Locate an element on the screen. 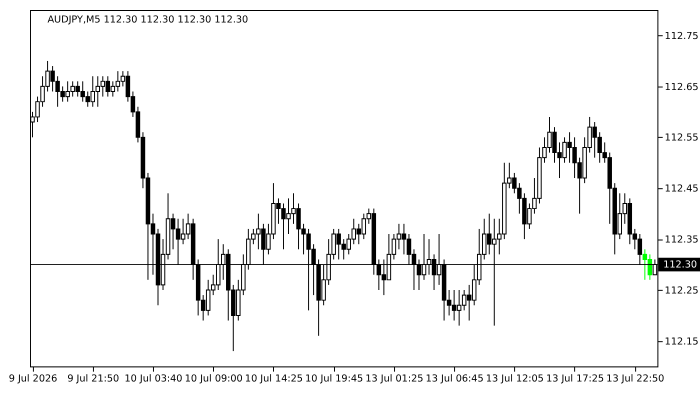 Image resolution: width=700 pixels, height=400 pixels. x-tick-label: 13 Jul 22:50 is located at coordinates (635, 378).